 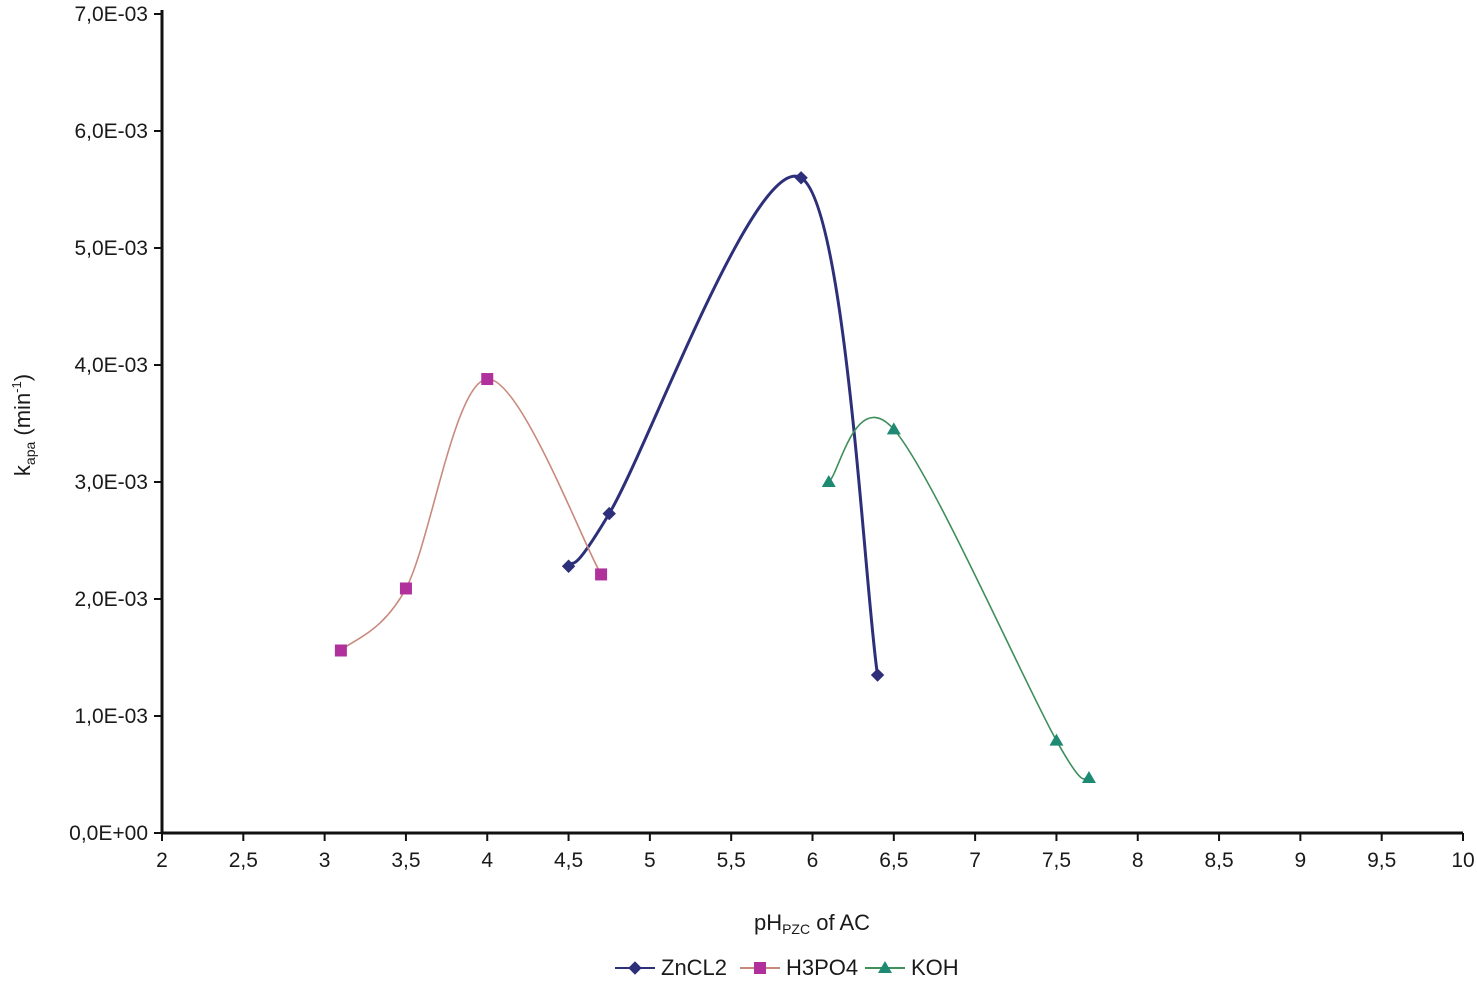 What do you see at coordinates (893, 860) in the screenshot?
I see `x-tick-label: 6,5` at bounding box center [893, 860].